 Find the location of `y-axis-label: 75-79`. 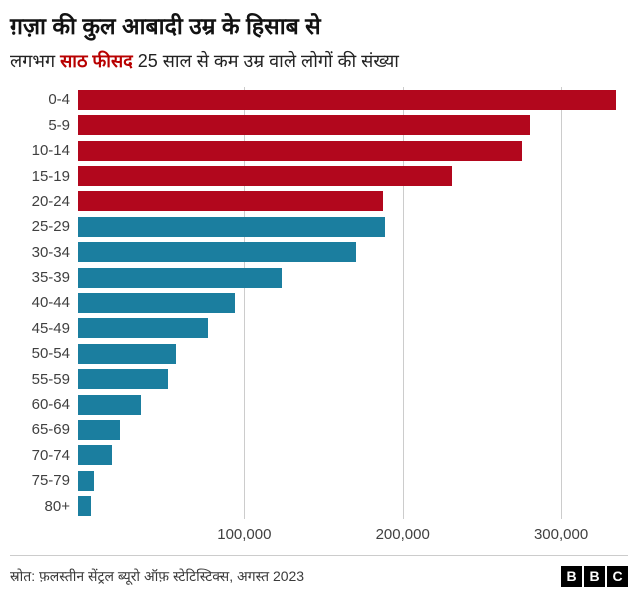

y-axis-label: 75-79 is located at coordinates (50, 481).